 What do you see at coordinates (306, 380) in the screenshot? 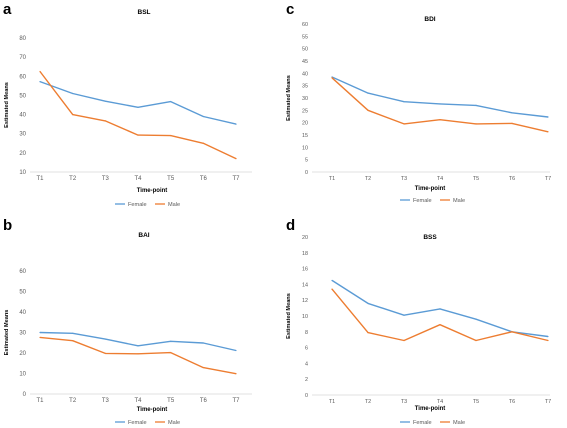
I see `y-tick-label: 2` at bounding box center [306, 380].